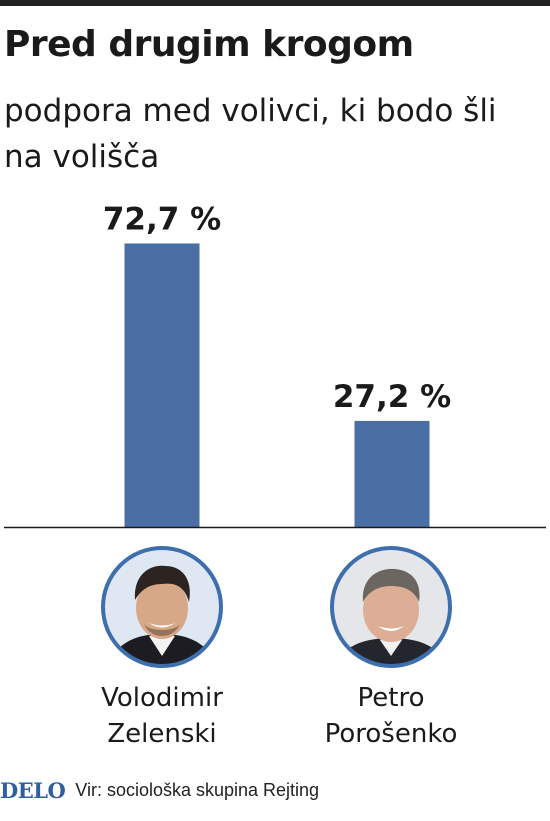 Image resolution: width=550 pixels, height=821 pixels. What do you see at coordinates (391, 716) in the screenshot?
I see `candidate-name-porosenko: Petro Porošenko` at bounding box center [391, 716].